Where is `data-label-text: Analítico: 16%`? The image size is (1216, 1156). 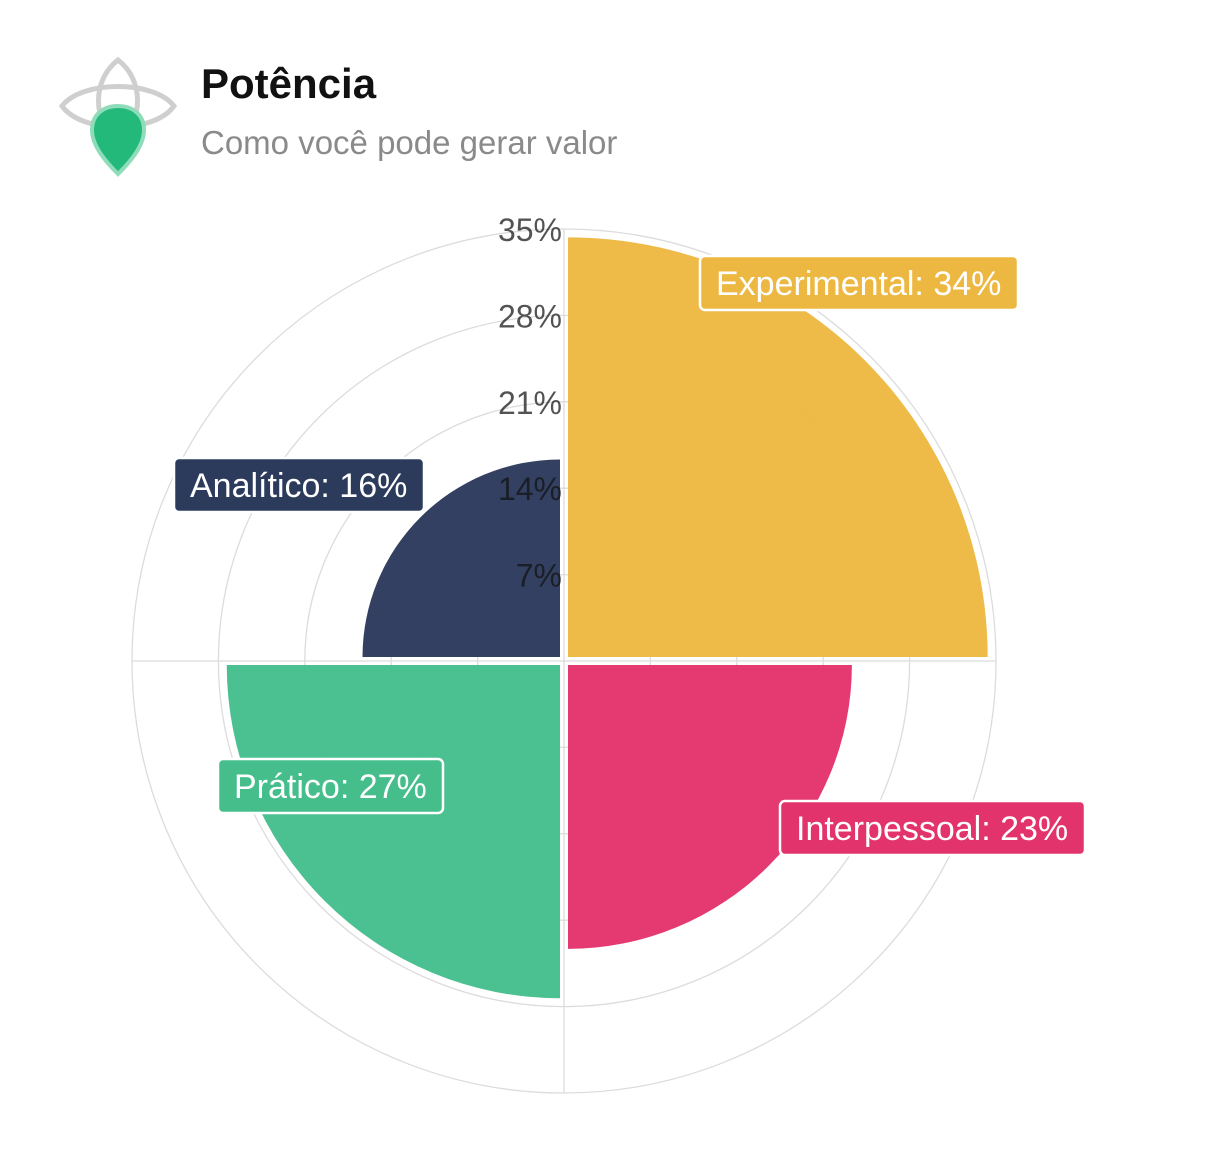 data-label-text: Analítico: 16% is located at coordinates (298, 486).